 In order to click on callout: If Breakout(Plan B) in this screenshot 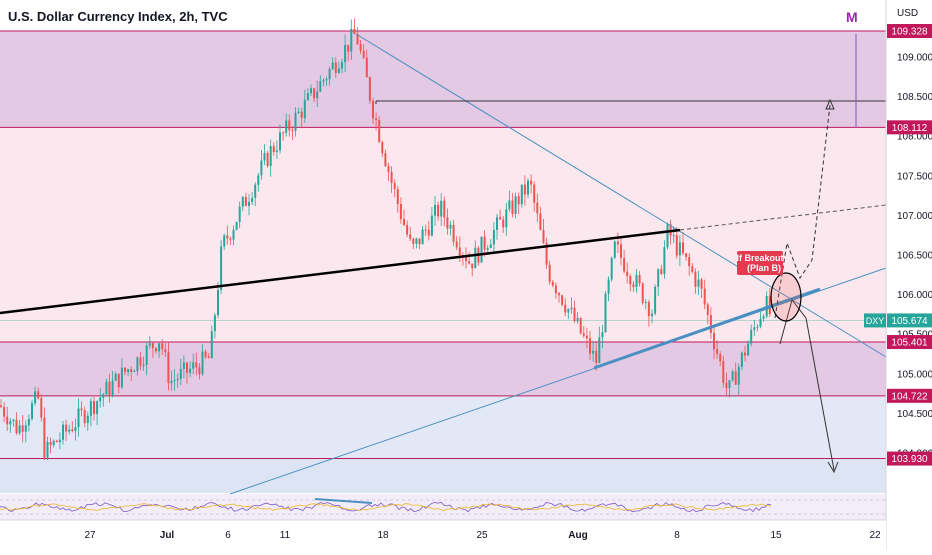, I will do `click(760, 263)`.